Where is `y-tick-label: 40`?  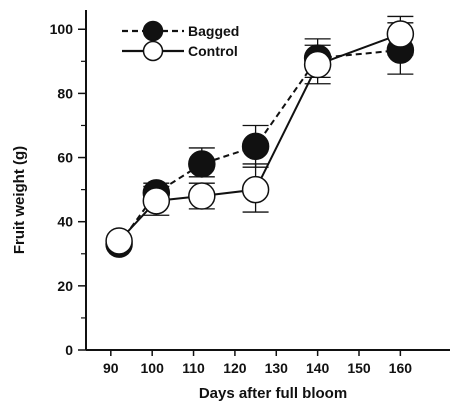 y-tick-label: 40 is located at coordinates (65, 222).